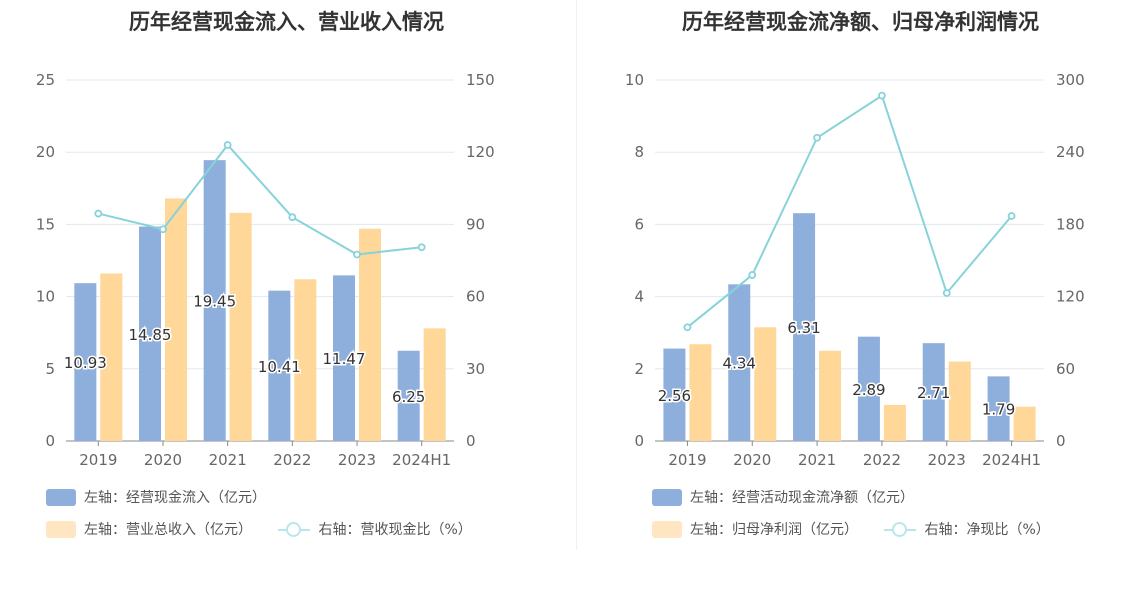 This screenshot has width=1147, height=589. I want to click on legend-label: 左轴：经营活动现金流净额（亿元）, so click(802, 498).